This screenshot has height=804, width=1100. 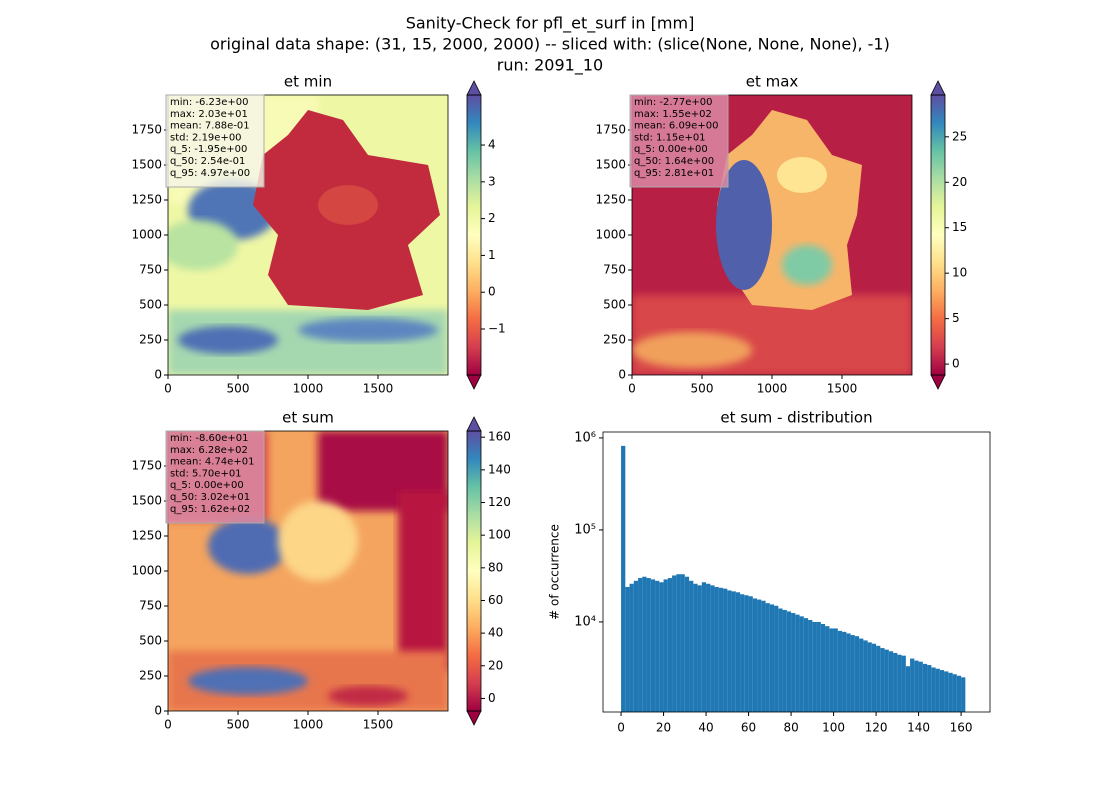 What do you see at coordinates (676, 126) in the screenshot?
I see `stats-line: mean: 6.09e+00` at bounding box center [676, 126].